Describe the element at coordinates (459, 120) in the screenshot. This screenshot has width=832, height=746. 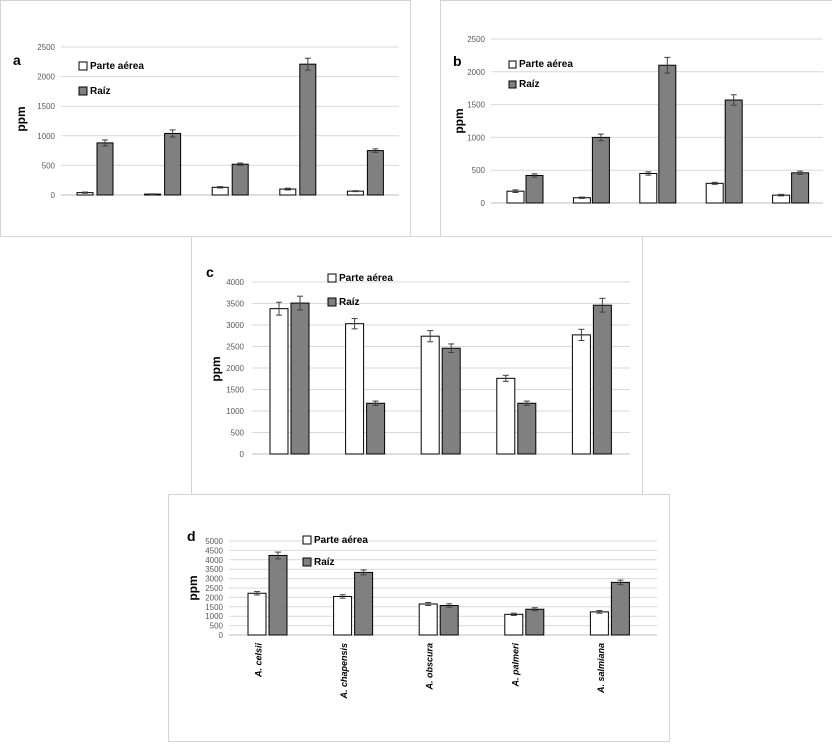
I see `chart-b-ylabel: ppm` at that location.